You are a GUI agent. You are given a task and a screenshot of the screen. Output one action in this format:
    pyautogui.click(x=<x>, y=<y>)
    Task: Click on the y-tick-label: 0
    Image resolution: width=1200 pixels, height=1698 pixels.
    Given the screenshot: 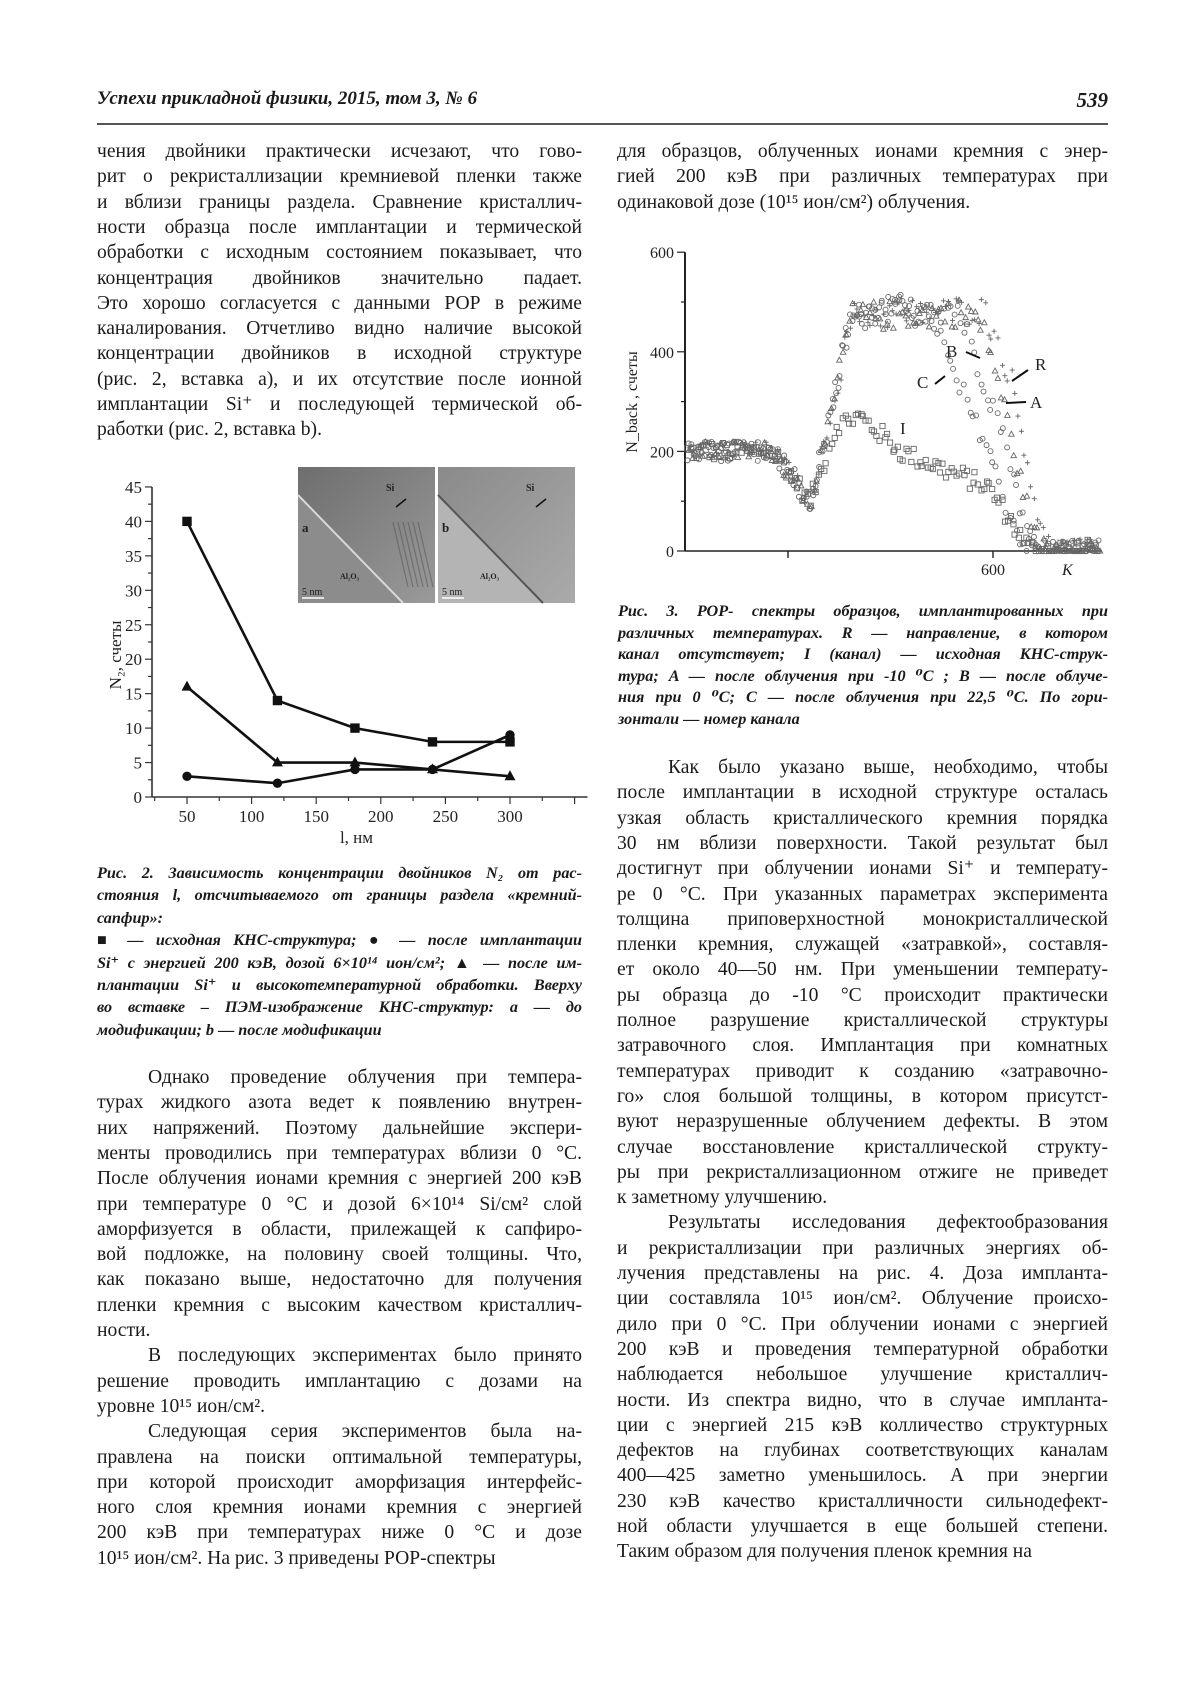 What is the action you would take?
    pyautogui.click(x=670, y=552)
    